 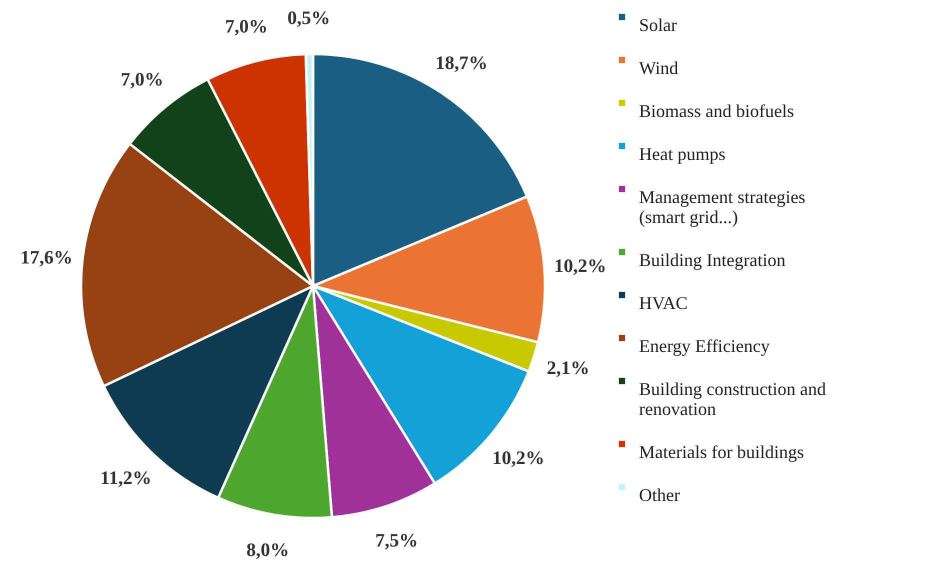 What do you see at coordinates (716, 111) in the screenshot?
I see `legend-label: Biomass and biofuels` at bounding box center [716, 111].